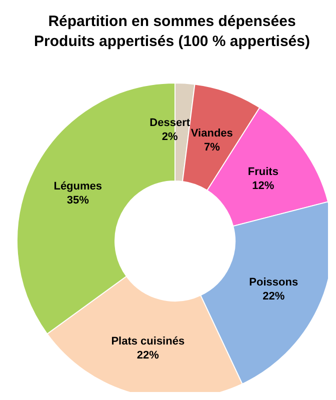 This screenshot has height=400, width=336. Describe the element at coordinates (172, 31) in the screenshot. I see `chart-title: Répartition en sommes dépensées Produits appertisés (100 % appertisés)` at that location.